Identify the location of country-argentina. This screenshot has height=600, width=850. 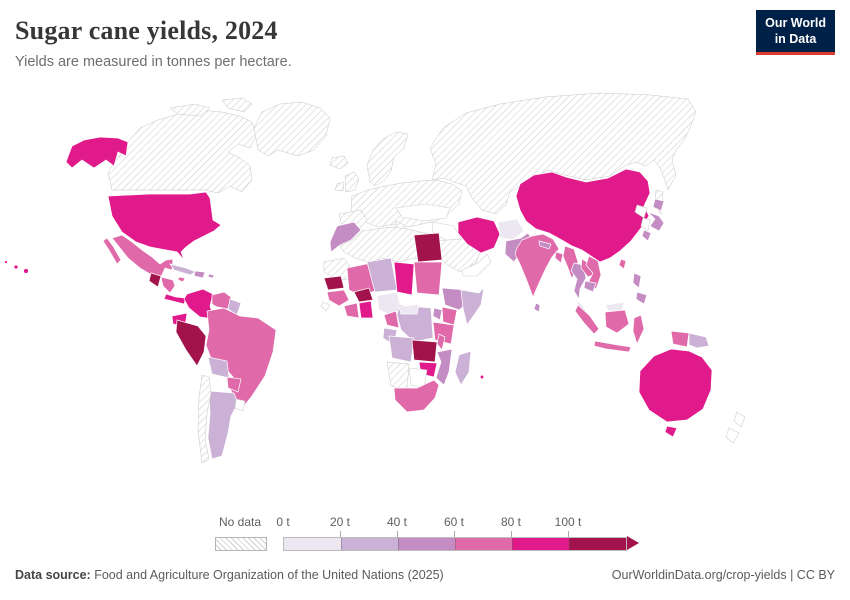
(223, 425).